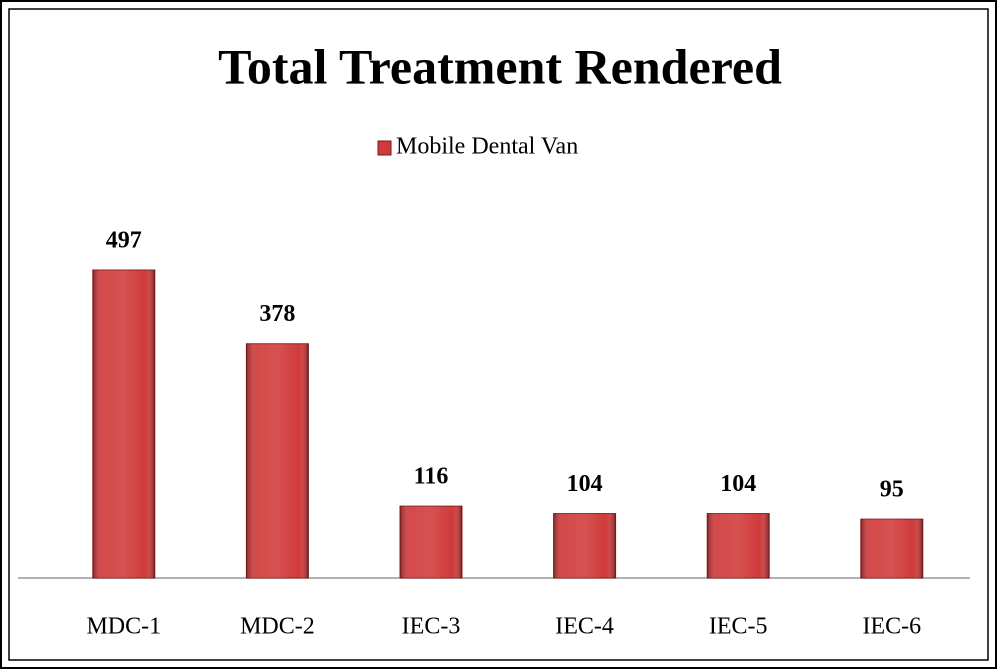 The width and height of the screenshot is (997, 669). Describe the element at coordinates (277, 314) in the screenshot. I see `data-label: 378` at that location.